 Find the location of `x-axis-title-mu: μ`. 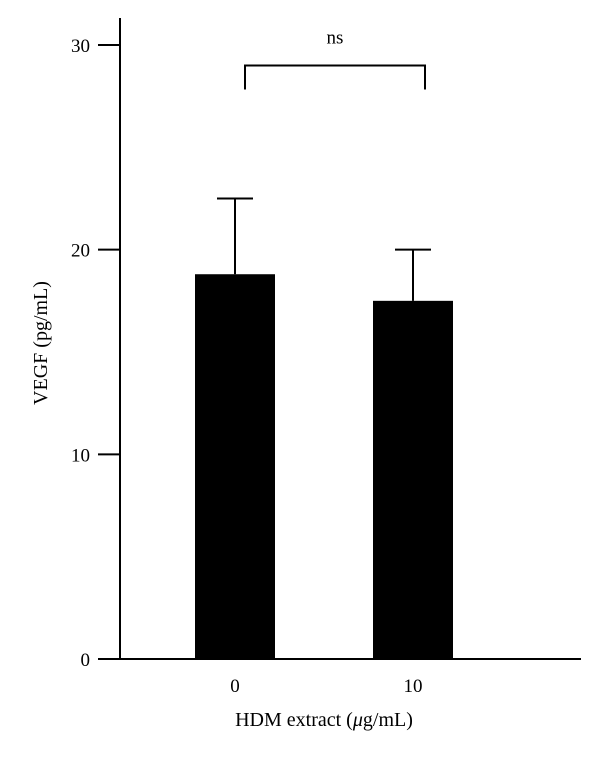

x-axis-title-mu: μ is located at coordinates (357, 720).